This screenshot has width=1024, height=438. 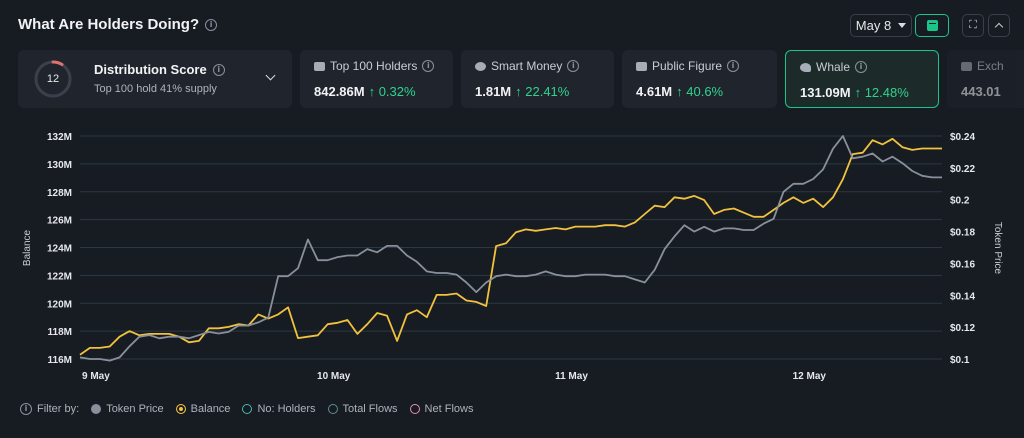 I want to click on y2-tick-label: $0.12, so click(x=962, y=328).